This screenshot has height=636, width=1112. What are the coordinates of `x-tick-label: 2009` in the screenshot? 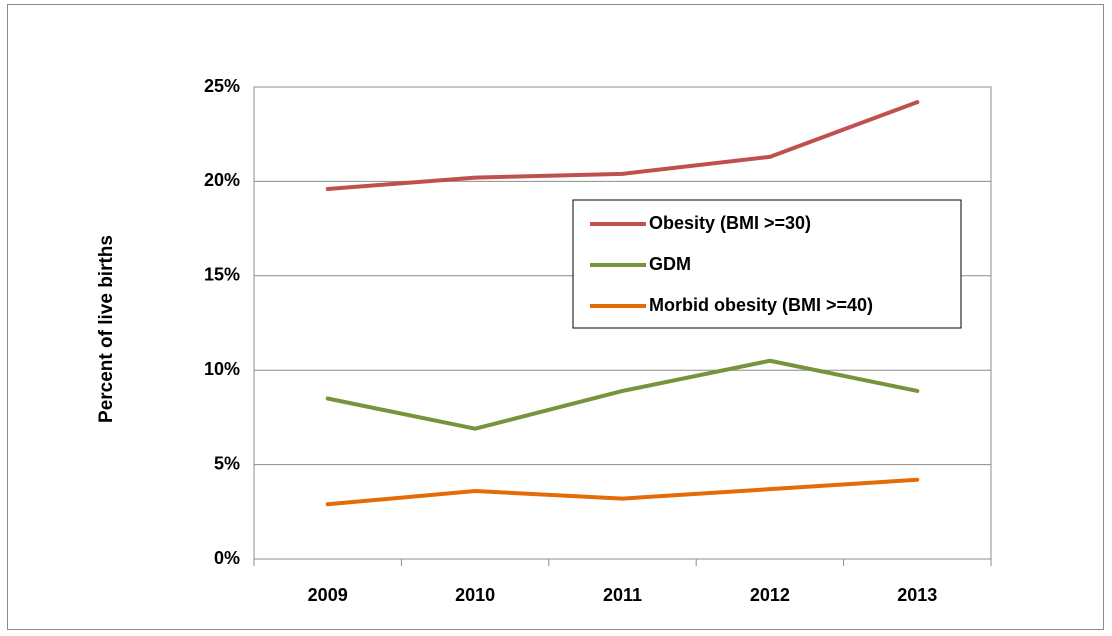 It's located at (328, 595).